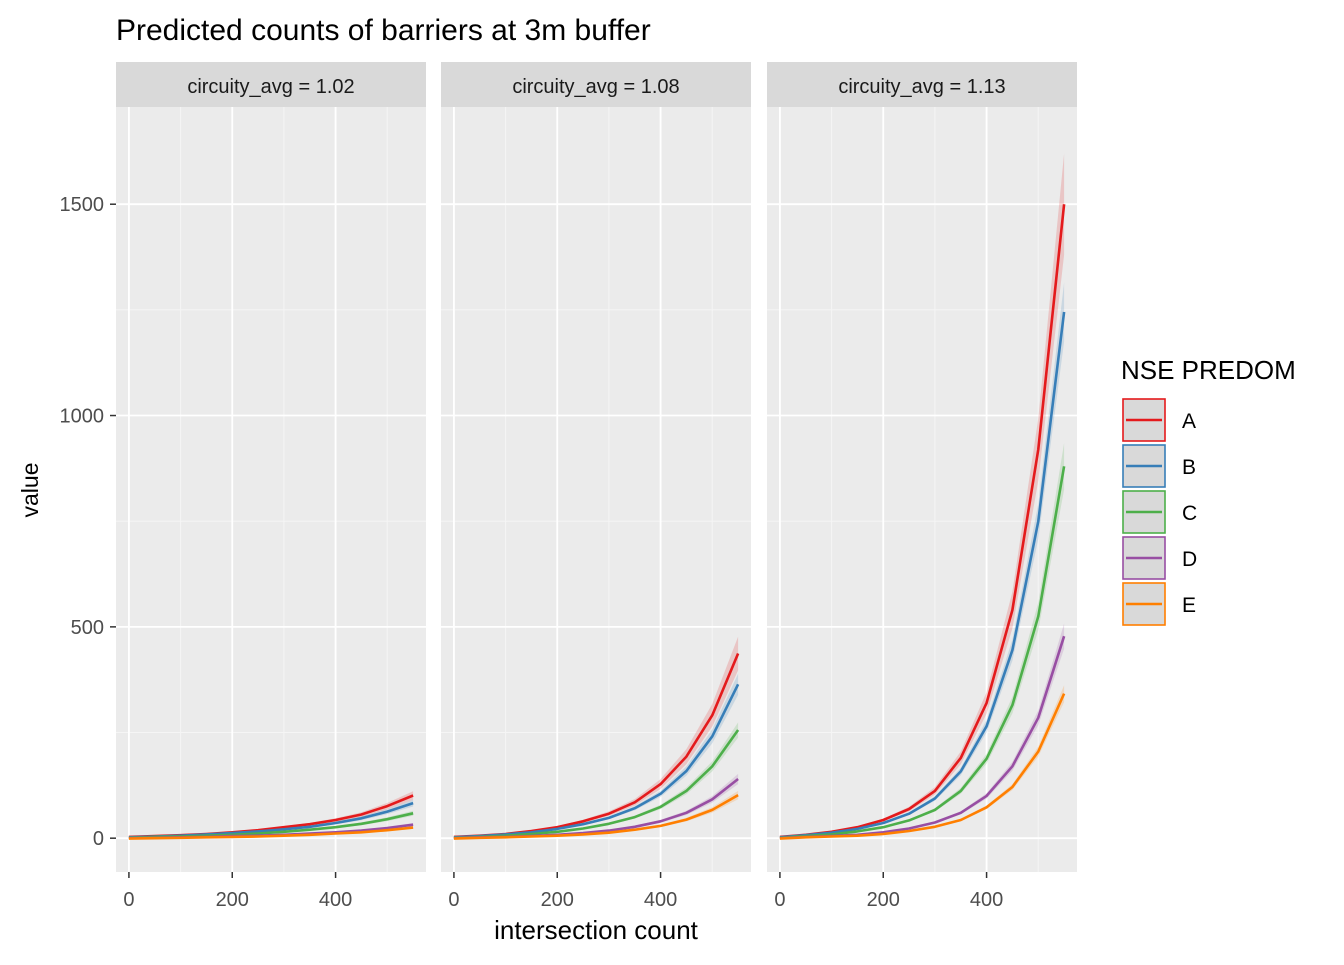  What do you see at coordinates (87, 628) in the screenshot?
I see `y-tick-label: 500` at bounding box center [87, 628].